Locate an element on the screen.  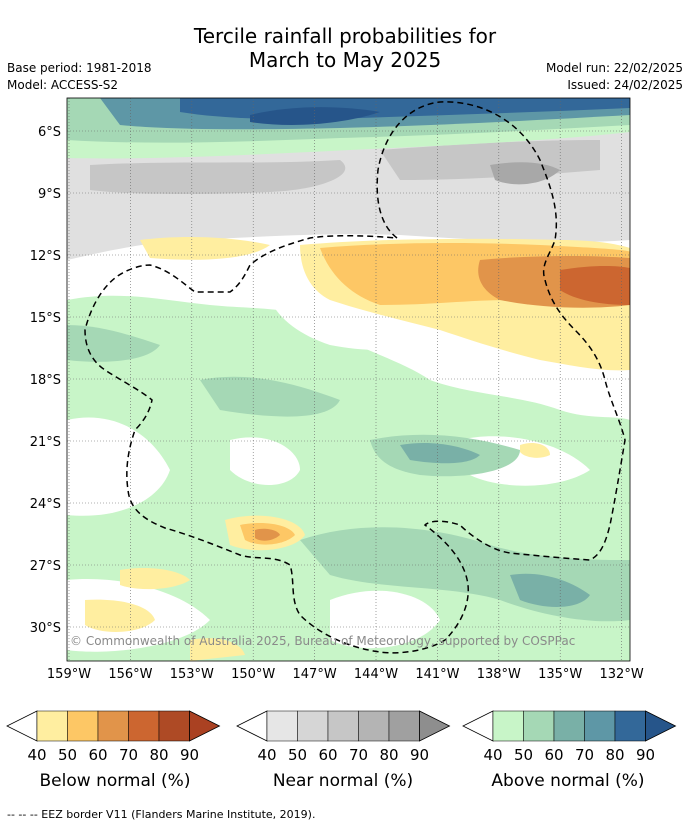
meta-right: Model run: 22/02/2025 Issued: 24/02/2025 is located at coordinates (614, 77).